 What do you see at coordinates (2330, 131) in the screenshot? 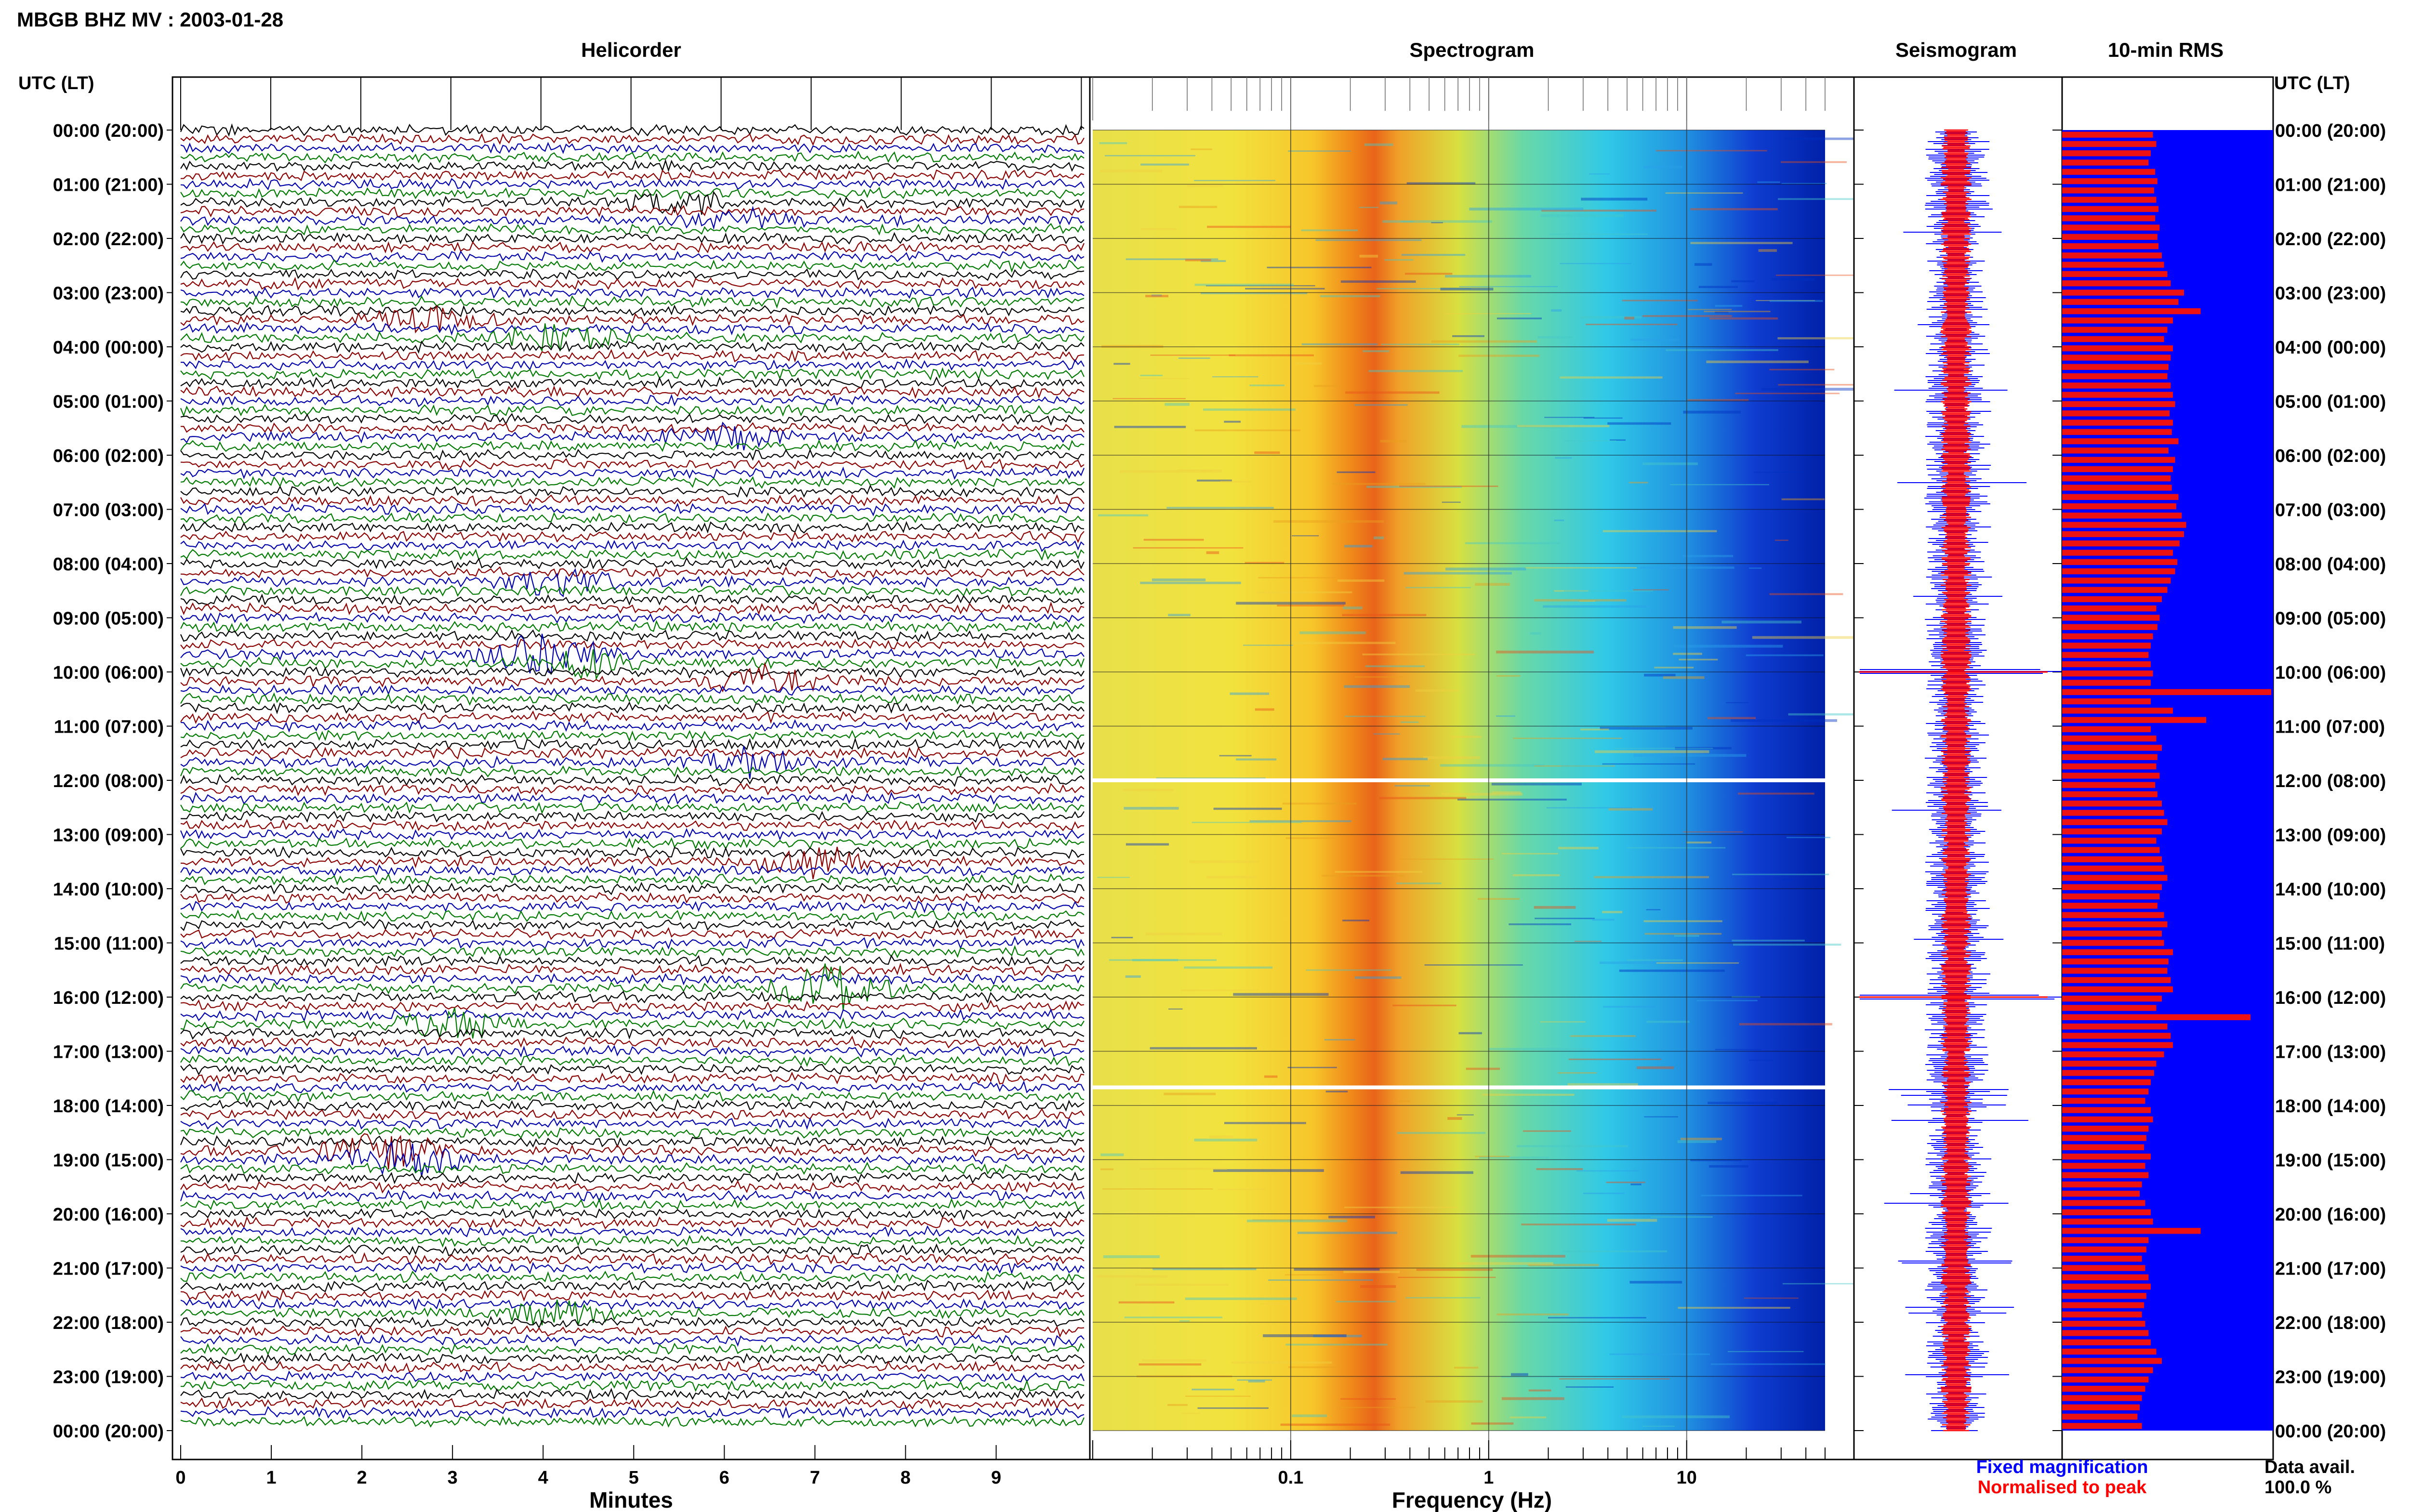
I see `time-label-right: 00:00 (20:00)` at bounding box center [2330, 131].